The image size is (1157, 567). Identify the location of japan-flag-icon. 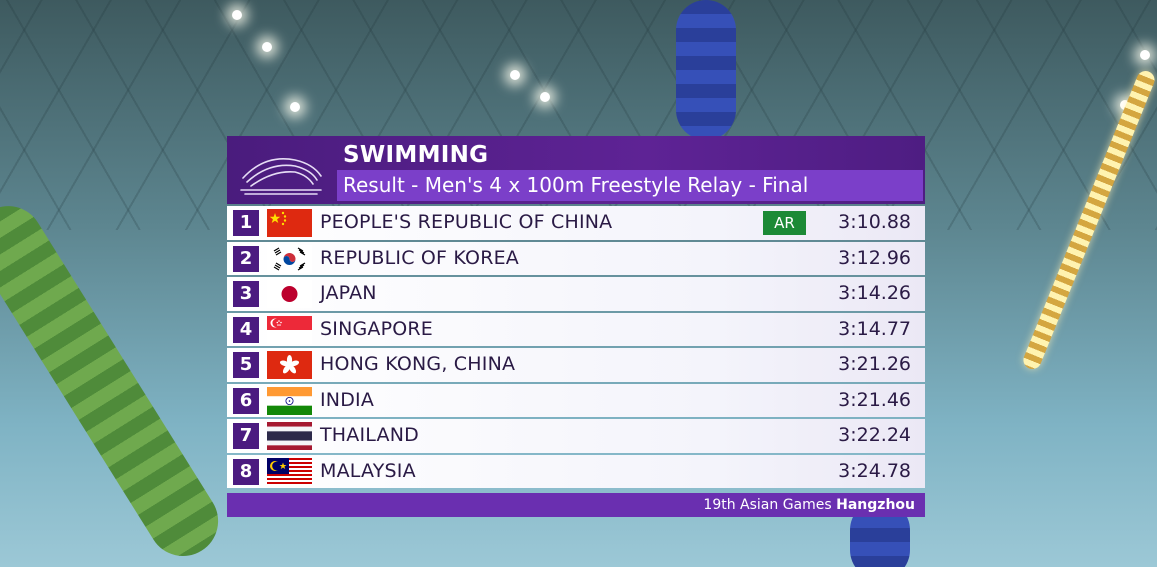
(289, 294).